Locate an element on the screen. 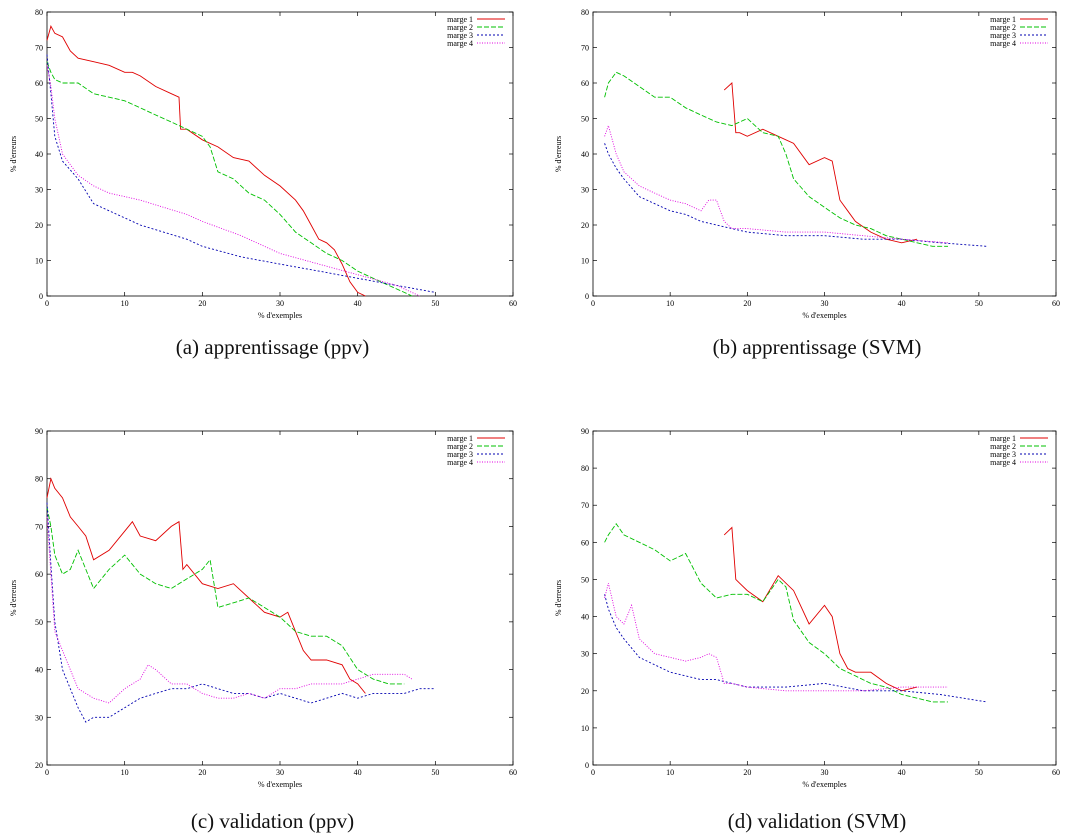  caption-b: (b) apprentissage (SVM) is located at coordinates (817, 347).